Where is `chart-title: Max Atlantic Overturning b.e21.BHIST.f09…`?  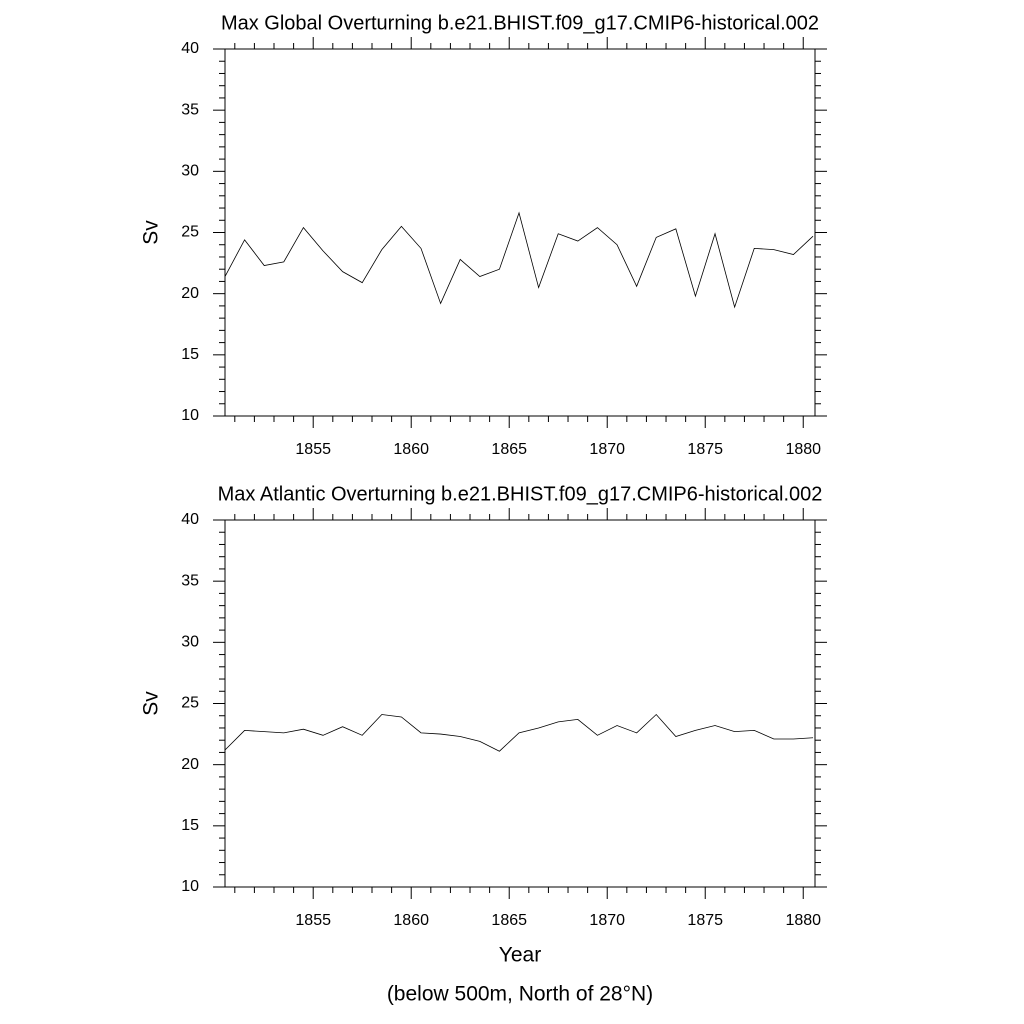
chart-title: Max Atlantic Overturning b.e21.BHIST.f09… is located at coordinates (520, 494).